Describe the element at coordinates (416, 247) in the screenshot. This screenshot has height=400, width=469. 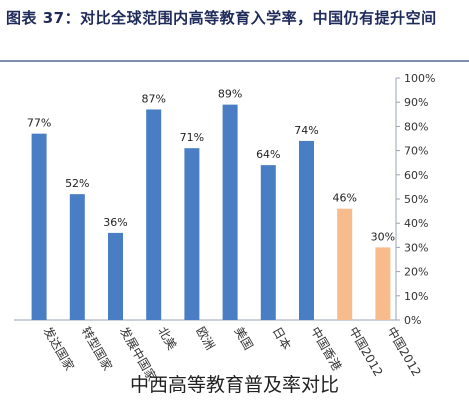
I see `y-tick-label: 30%` at that location.